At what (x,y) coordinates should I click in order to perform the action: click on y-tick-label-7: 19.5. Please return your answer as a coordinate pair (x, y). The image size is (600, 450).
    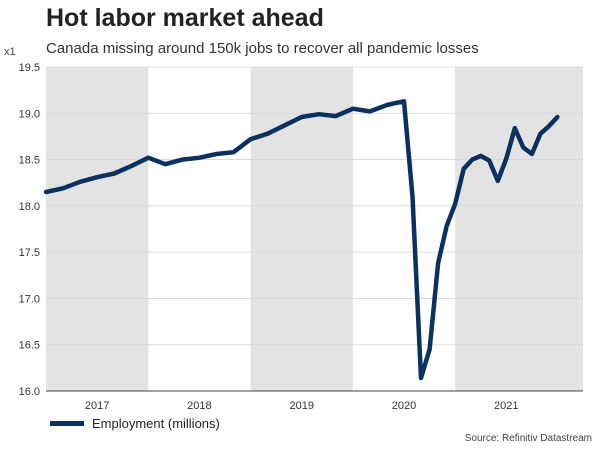
    Looking at the image, I should click on (29, 68).